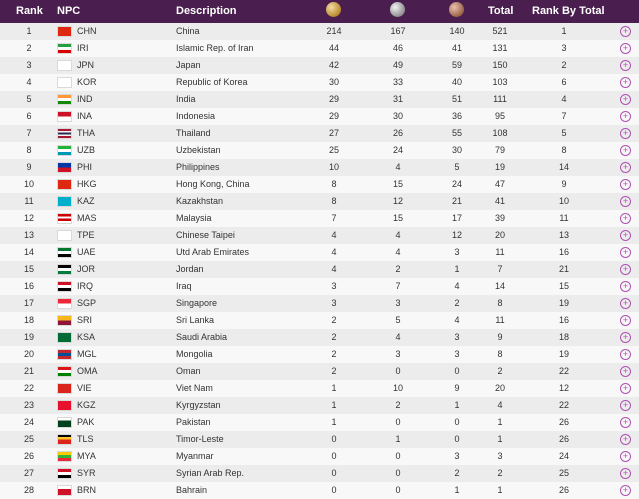  Describe the element at coordinates (397, 9) in the screenshot. I see `silver-medal-icon` at that location.